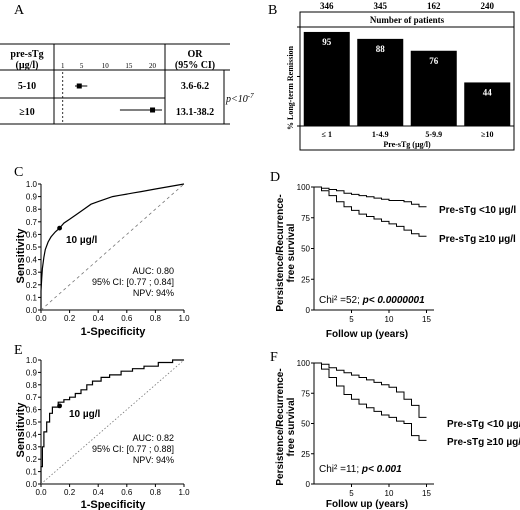  I want to click on forest-or-marker, so click(153, 110).